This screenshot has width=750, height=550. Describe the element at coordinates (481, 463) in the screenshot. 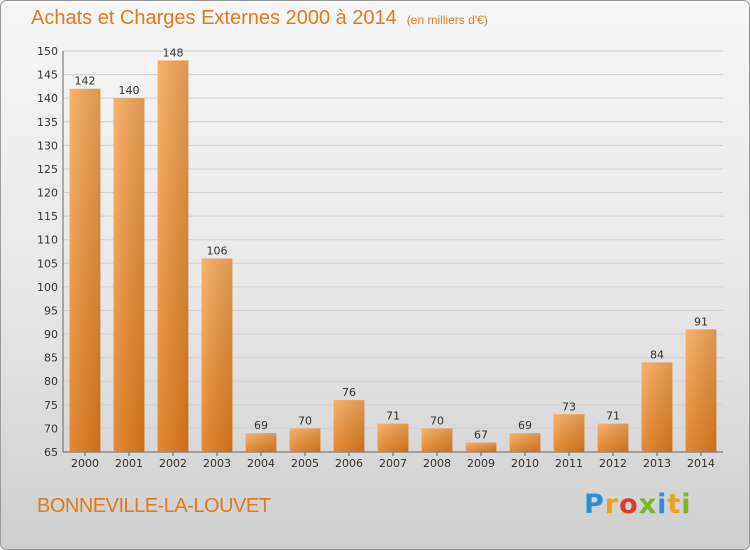

I see `x-tick-label: 2009` at that location.